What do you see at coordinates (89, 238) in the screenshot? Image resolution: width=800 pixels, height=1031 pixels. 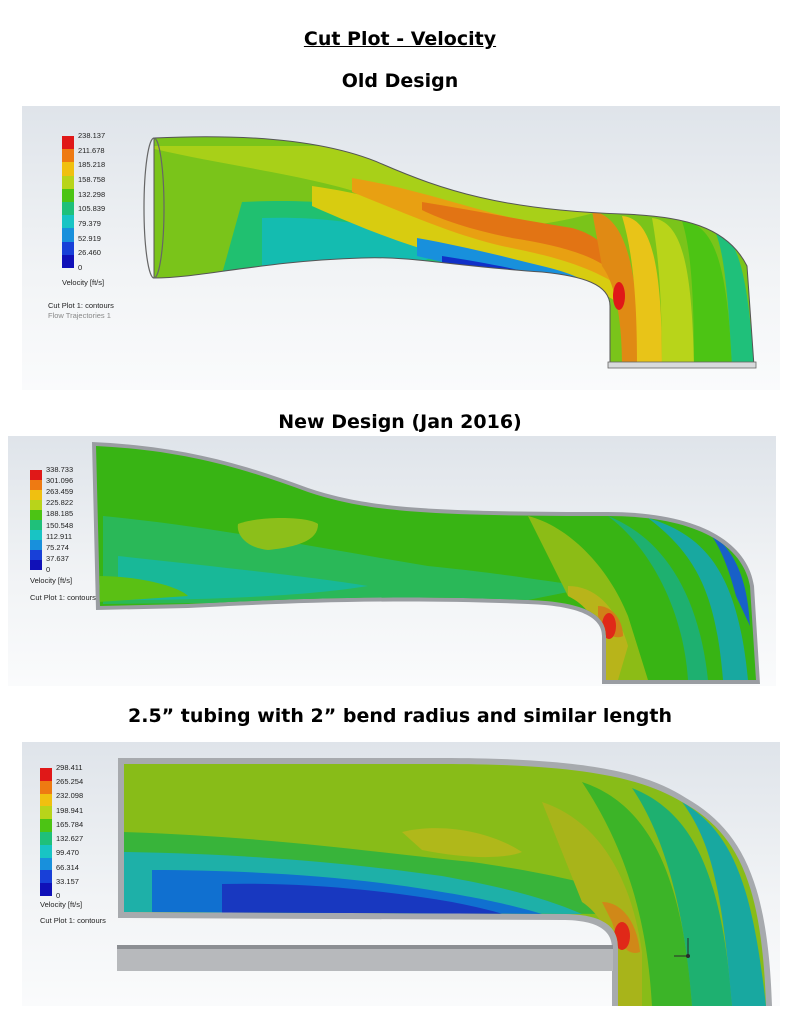 I see `legend-tick-label: 52.919` at bounding box center [89, 238].